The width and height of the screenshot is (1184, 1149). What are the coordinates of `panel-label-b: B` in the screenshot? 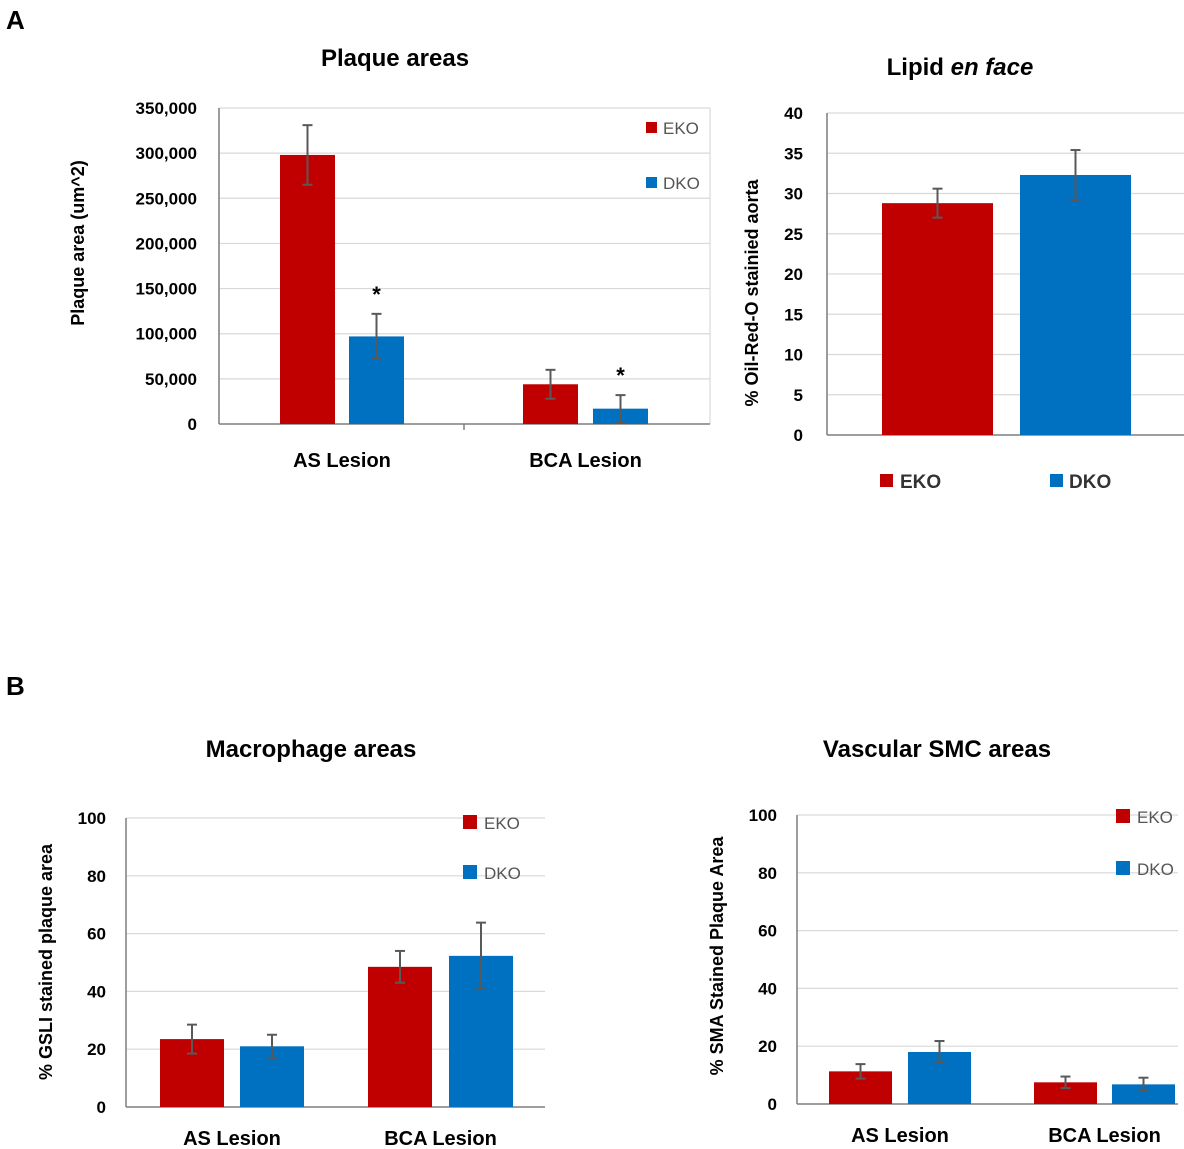 It's located at (15, 686).